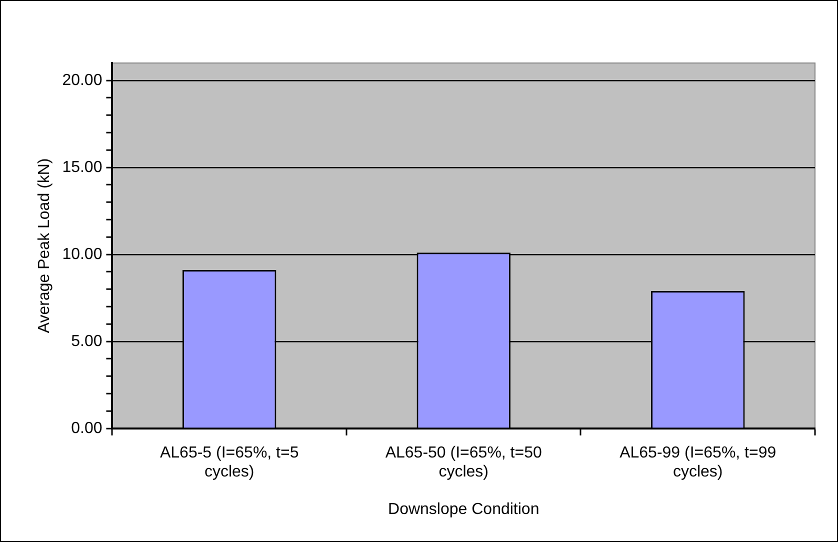  Describe the element at coordinates (45, 246) in the screenshot. I see `y-axis-title: Average Peak Load (kN)` at that location.